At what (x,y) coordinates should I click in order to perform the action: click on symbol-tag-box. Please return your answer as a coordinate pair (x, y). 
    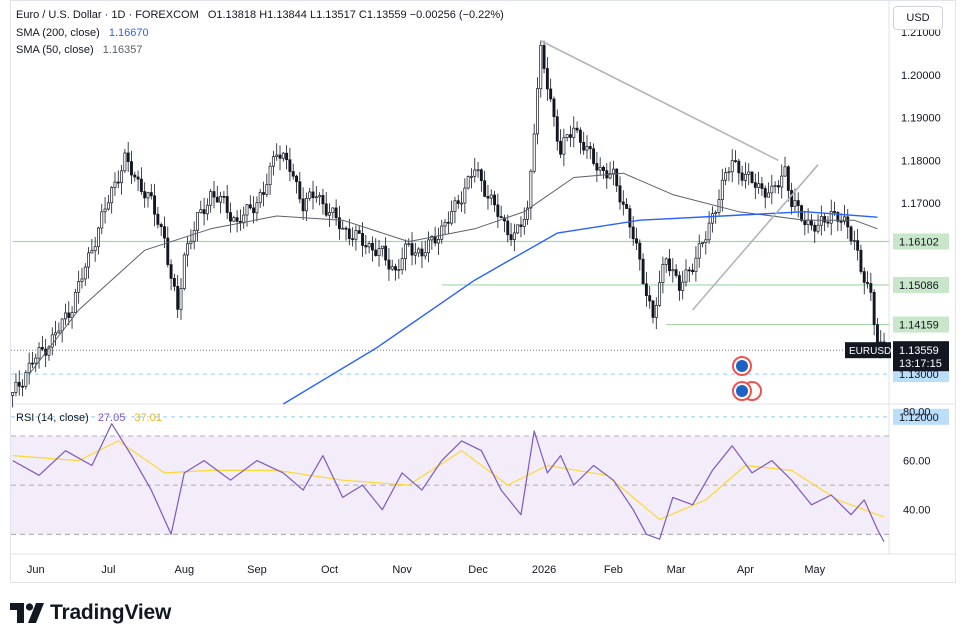
    Looking at the image, I should click on (868, 350).